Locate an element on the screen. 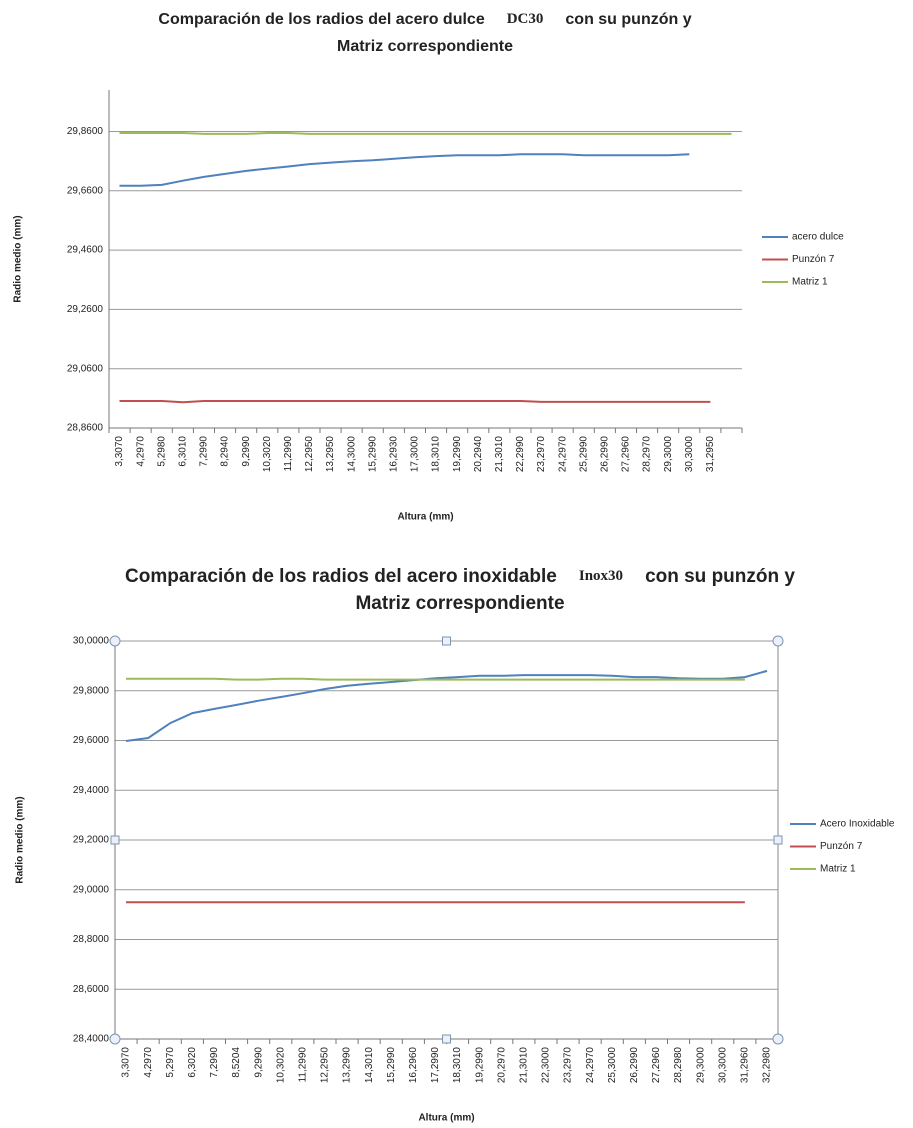 Image resolution: width=913 pixels, height=1128 pixels. legend-label: Matriz 1 is located at coordinates (838, 869).